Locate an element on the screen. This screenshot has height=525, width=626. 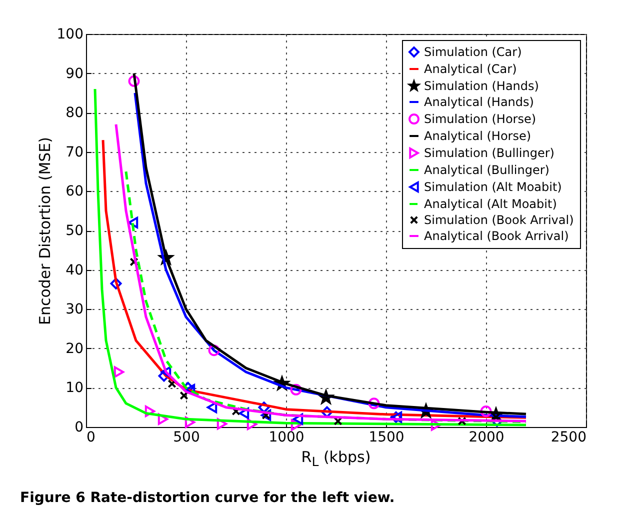
legend-label: Analytical (Car) is located at coordinates (470, 69).